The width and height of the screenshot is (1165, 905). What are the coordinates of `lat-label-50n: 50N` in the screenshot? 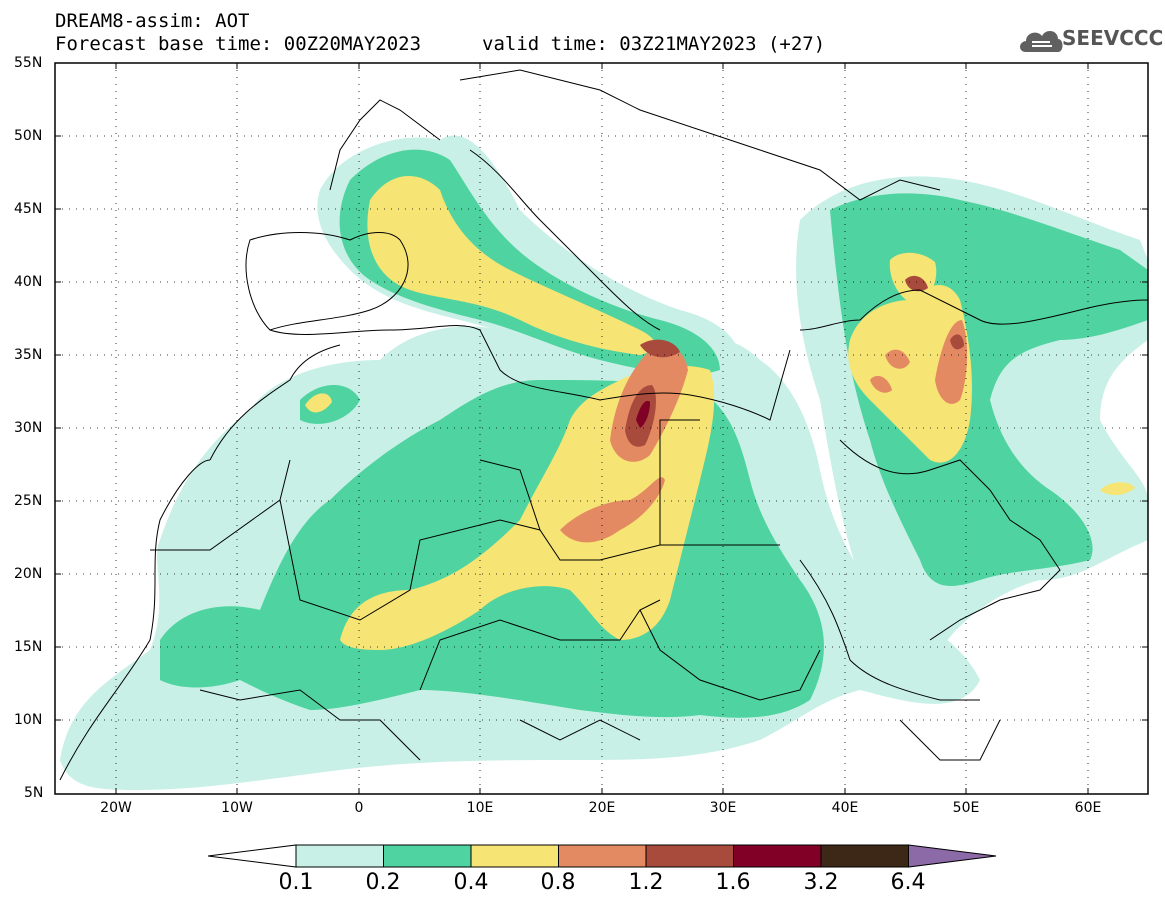 It's located at (28, 136).